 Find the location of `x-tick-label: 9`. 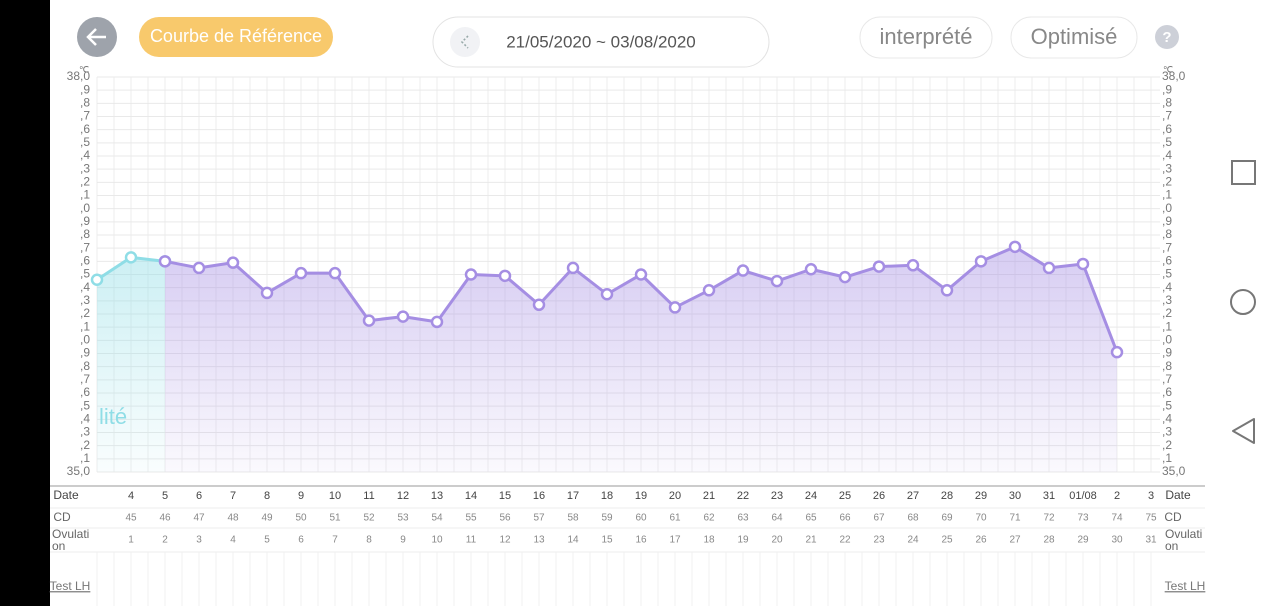

x-tick-label: 9 is located at coordinates (301, 496).